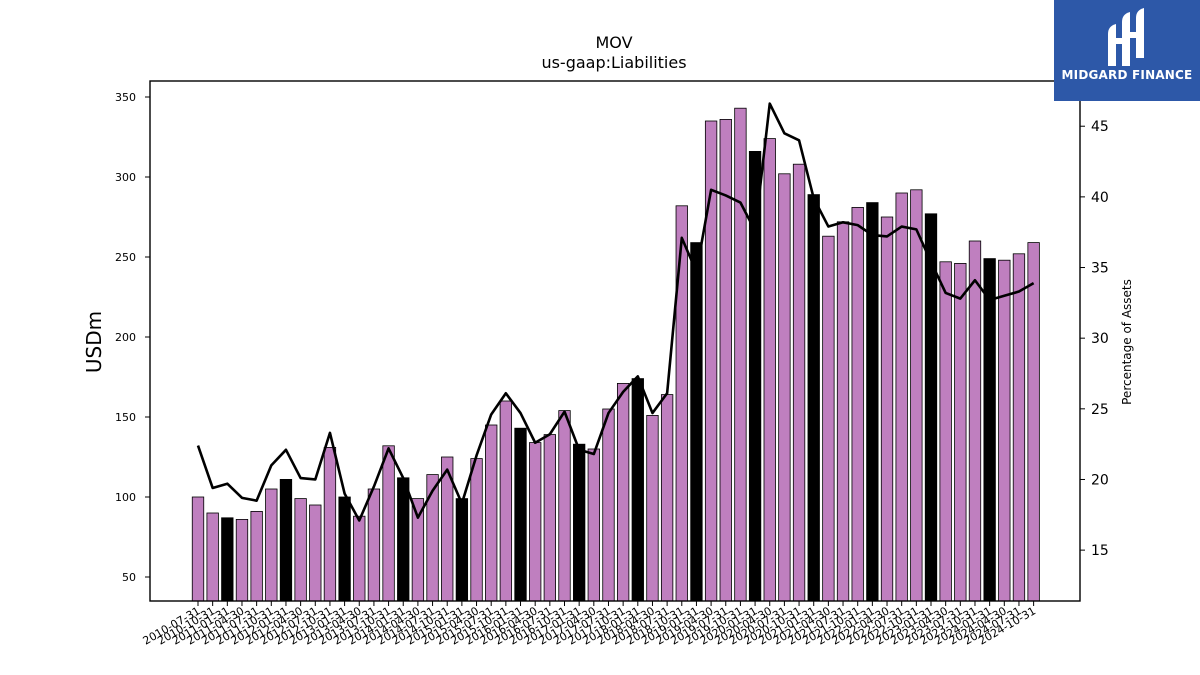 The image size is (1200, 675). Describe the element at coordinates (1100, 551) in the screenshot. I see `y2-tick-label: 15` at that location.